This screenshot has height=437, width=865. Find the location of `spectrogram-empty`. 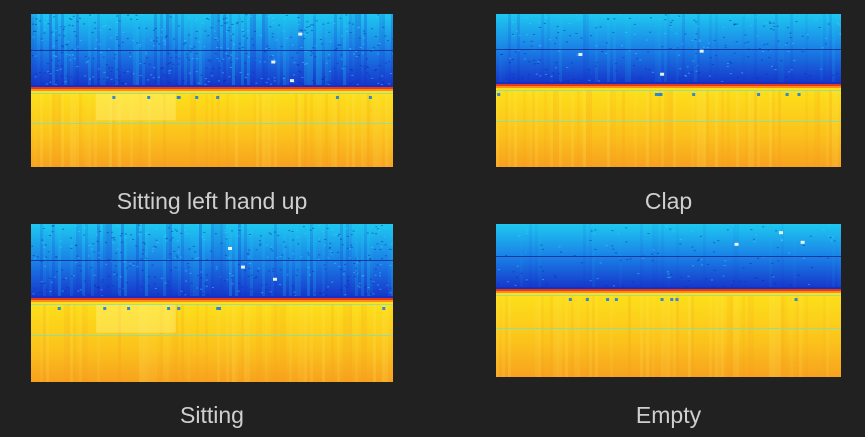

spectrogram-empty is located at coordinates (668, 300).